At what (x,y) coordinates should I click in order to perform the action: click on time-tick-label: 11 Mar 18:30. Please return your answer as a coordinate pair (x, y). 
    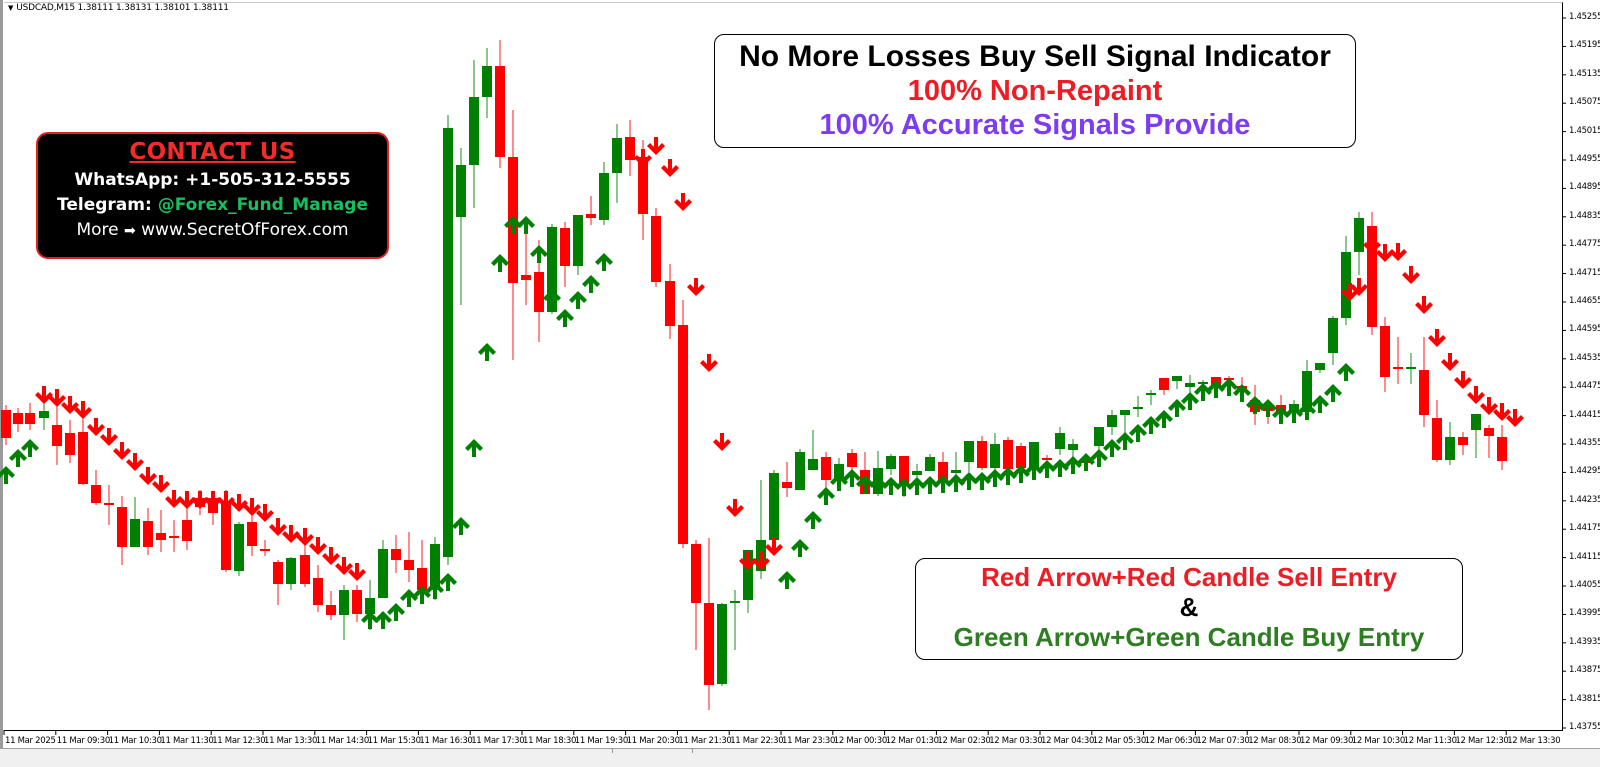
    Looking at the image, I should click on (550, 741).